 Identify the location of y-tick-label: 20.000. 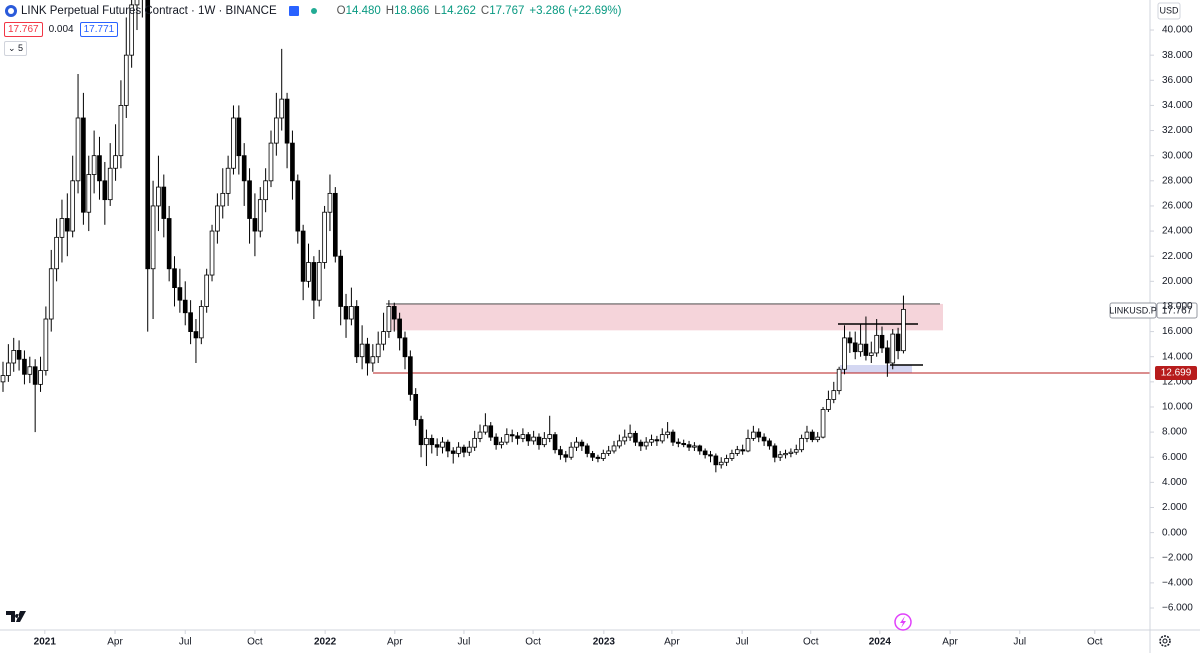
(1177, 281).